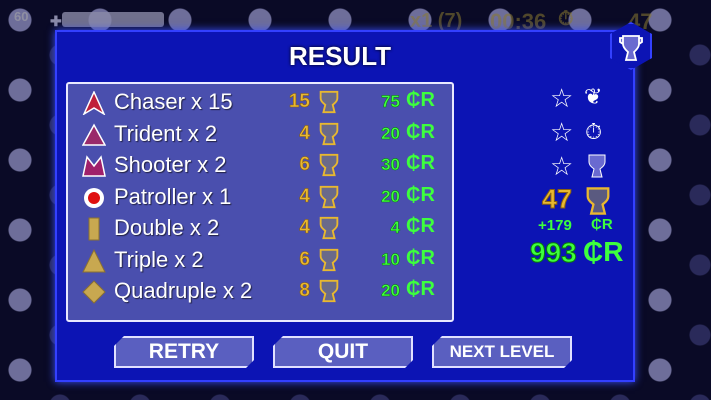  Describe the element at coordinates (94, 134) in the screenshot. I see `trident-ship-icon` at that location.